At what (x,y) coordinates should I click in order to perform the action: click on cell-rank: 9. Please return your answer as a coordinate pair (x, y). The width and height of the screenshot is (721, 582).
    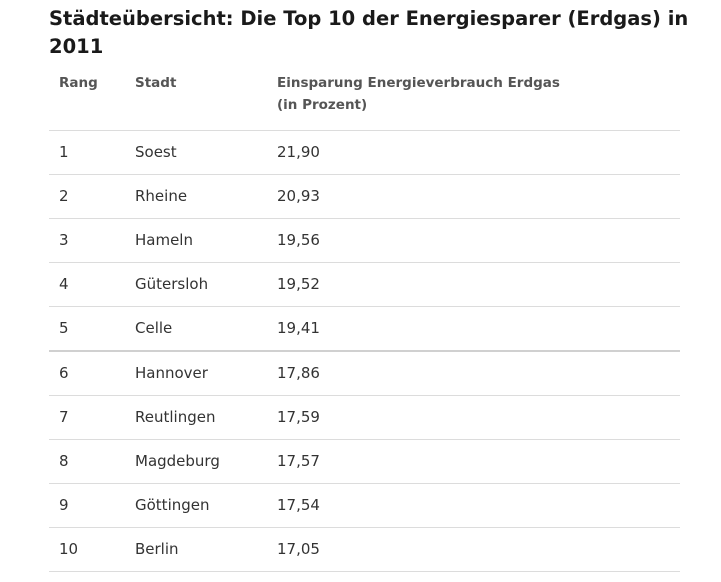
    Looking at the image, I should click on (64, 505).